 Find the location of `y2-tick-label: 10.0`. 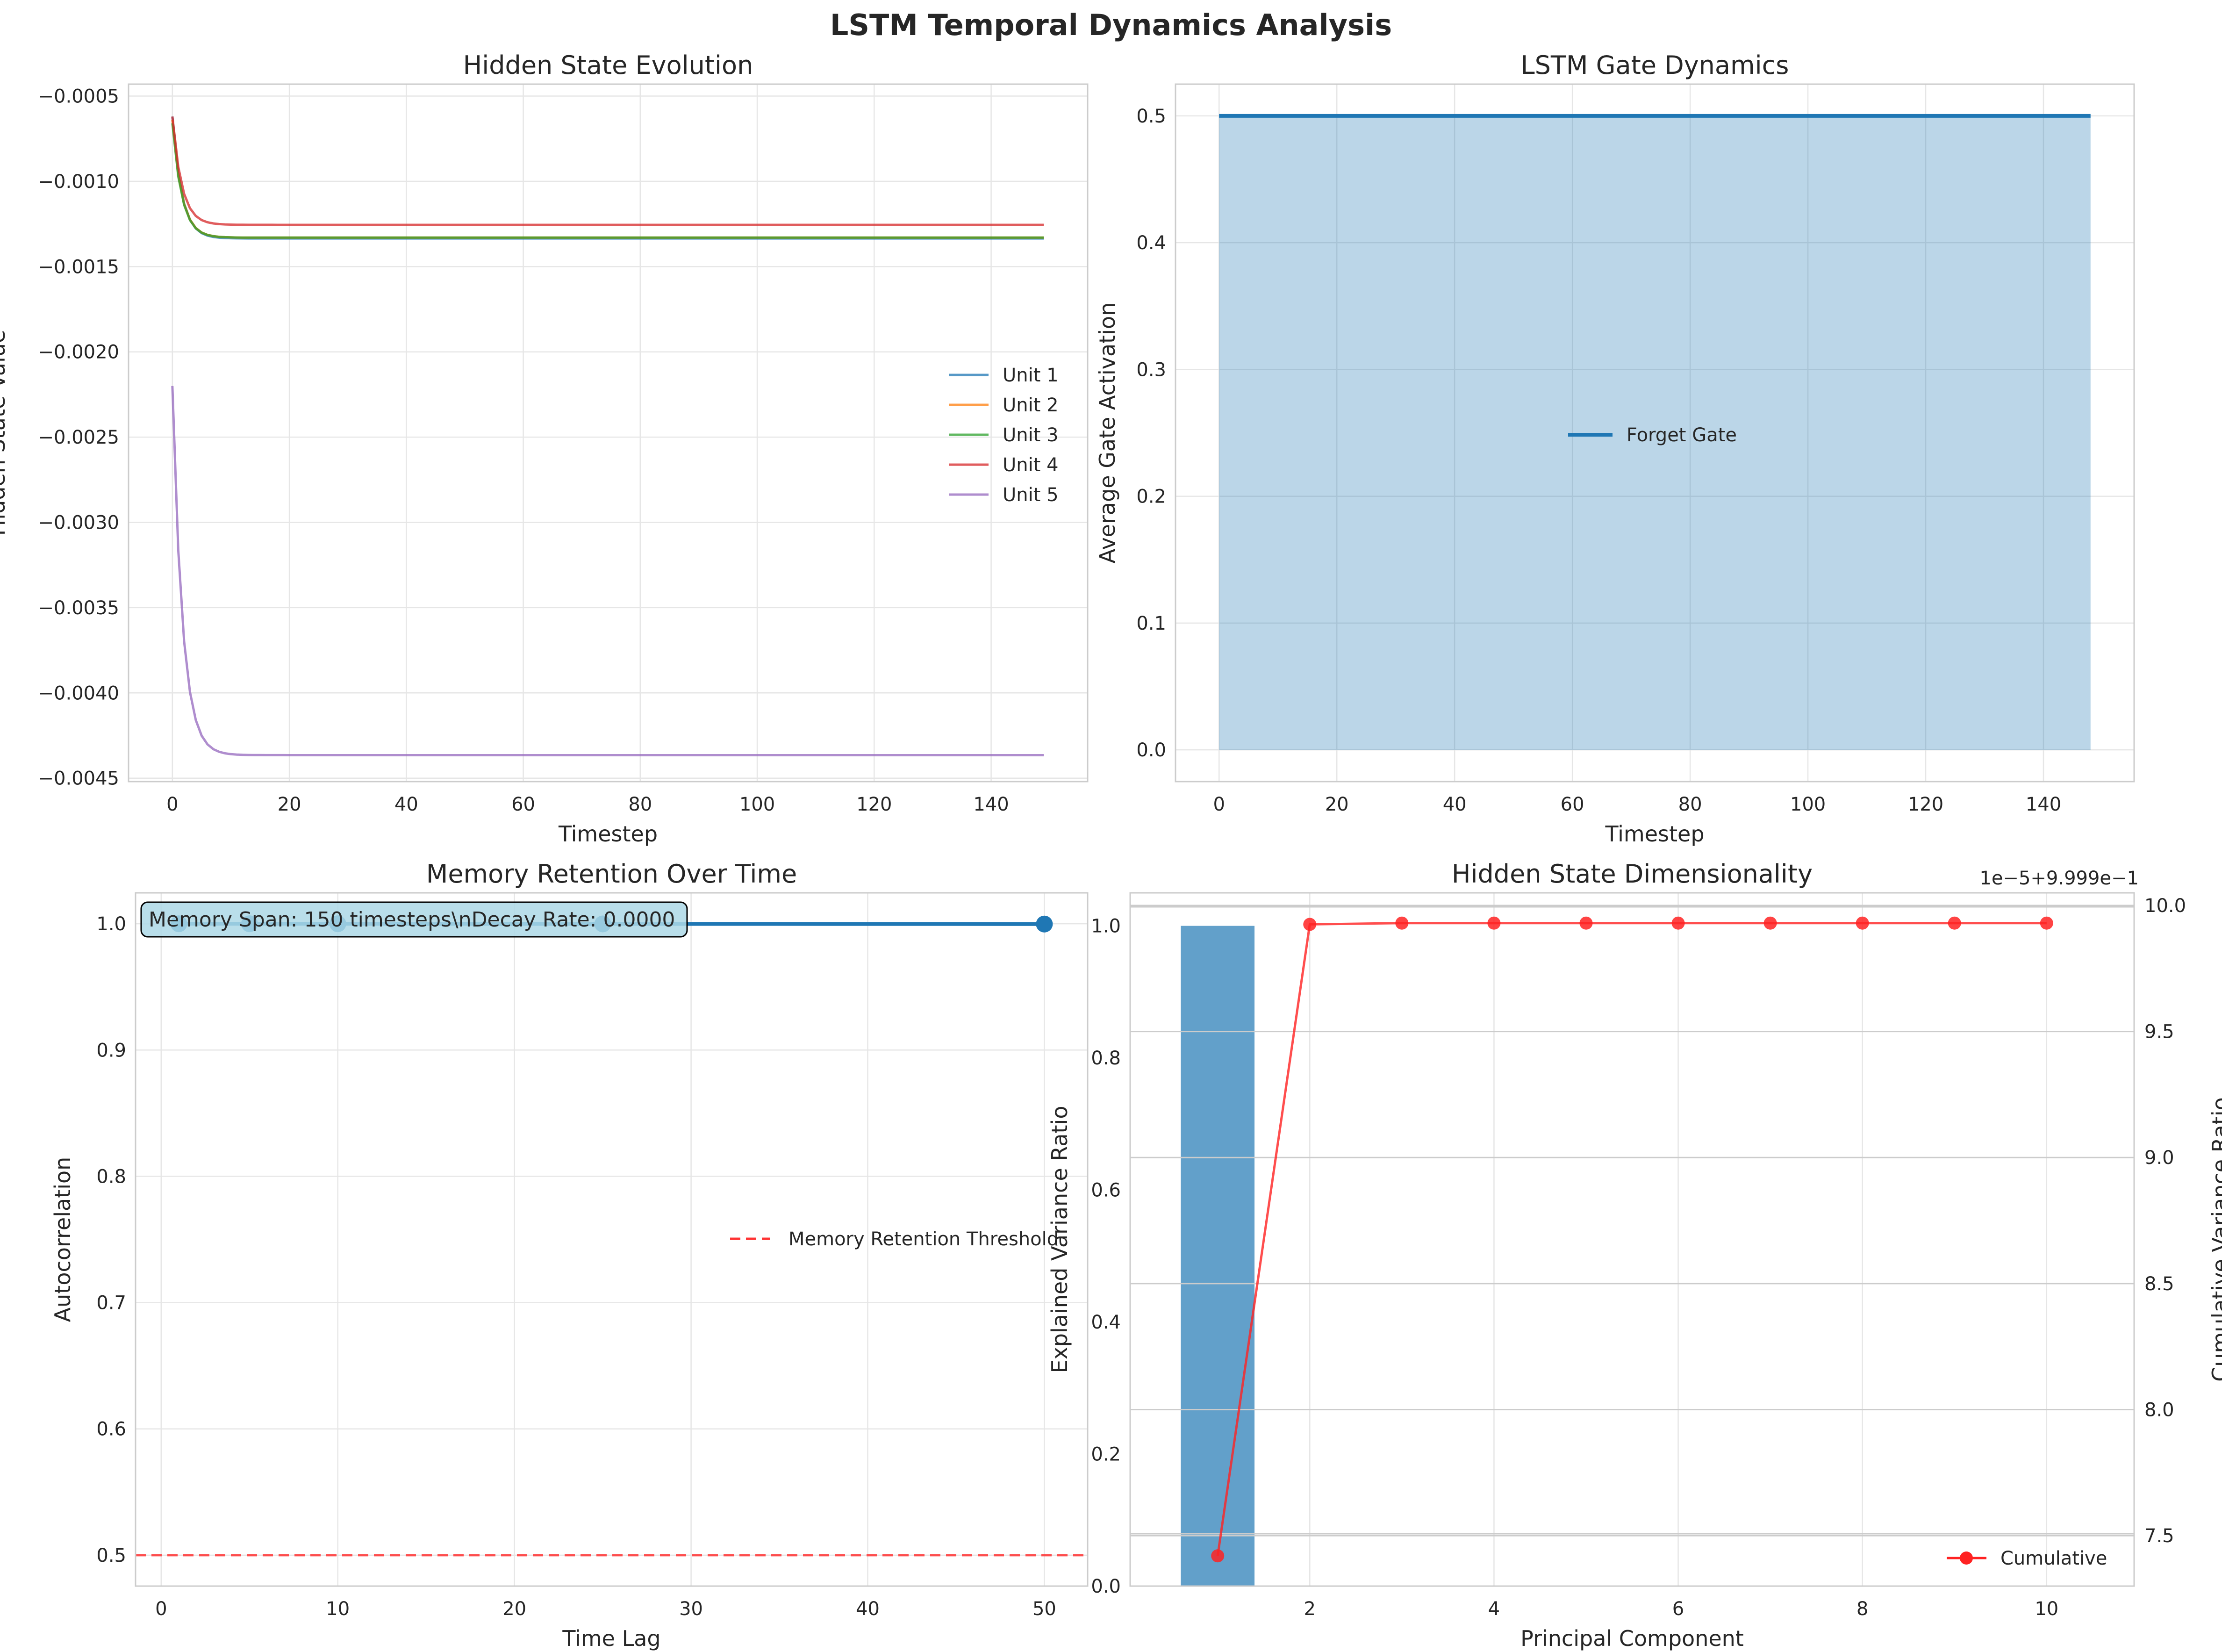

y2-tick-label: 10.0 is located at coordinates (2165, 906).